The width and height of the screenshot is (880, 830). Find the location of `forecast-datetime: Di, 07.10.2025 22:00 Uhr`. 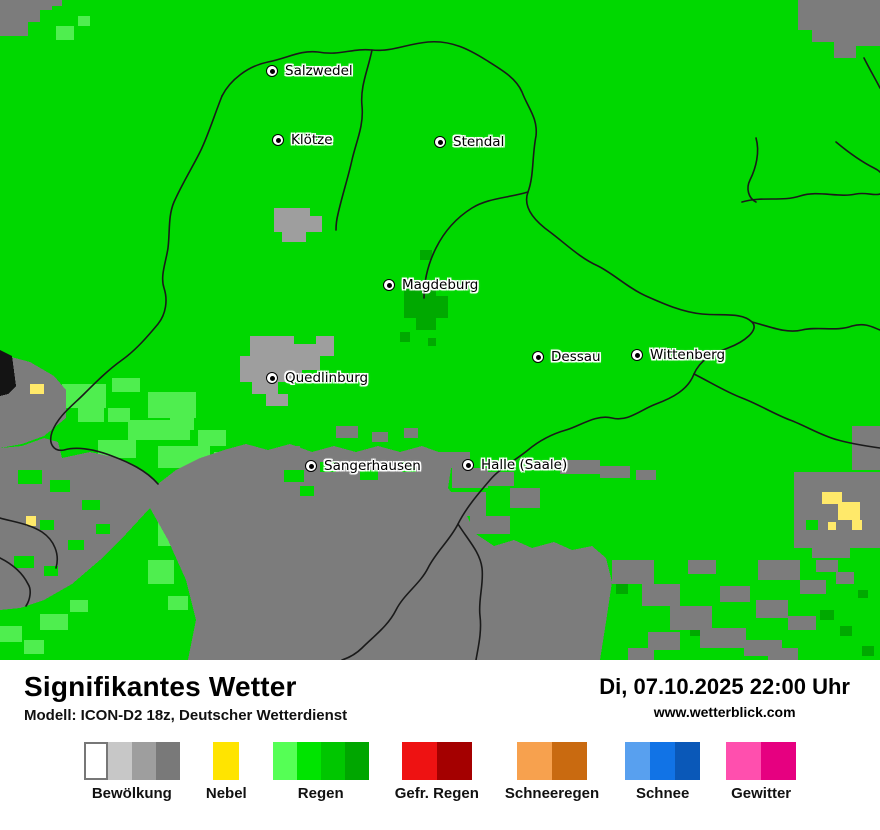

forecast-datetime: Di, 07.10.2025 22:00 Uhr is located at coordinates (724, 686).